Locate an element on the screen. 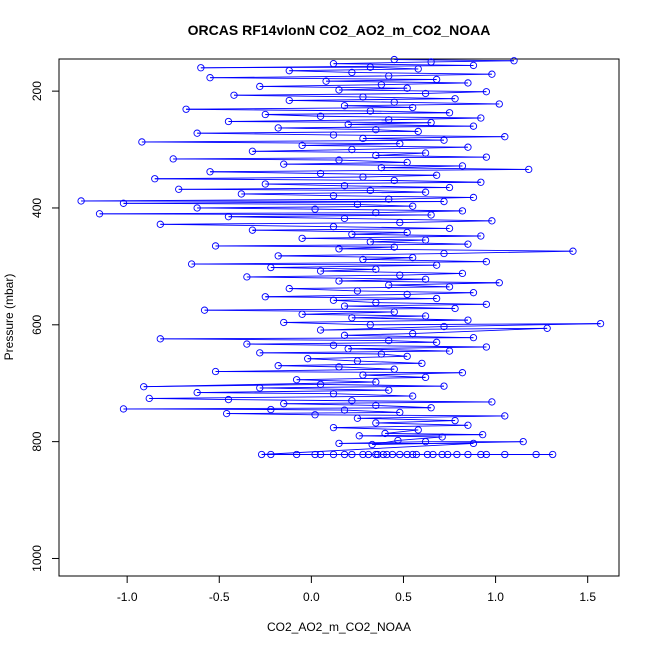 The image size is (650, 650). y-tick-label: 1000 is located at coordinates (37, 558).